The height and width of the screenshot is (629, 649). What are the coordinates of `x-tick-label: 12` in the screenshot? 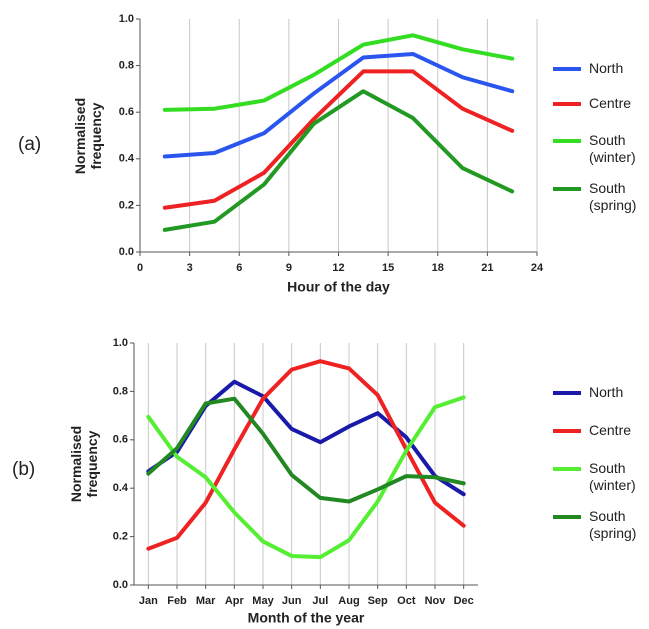 It's located at (338, 268).